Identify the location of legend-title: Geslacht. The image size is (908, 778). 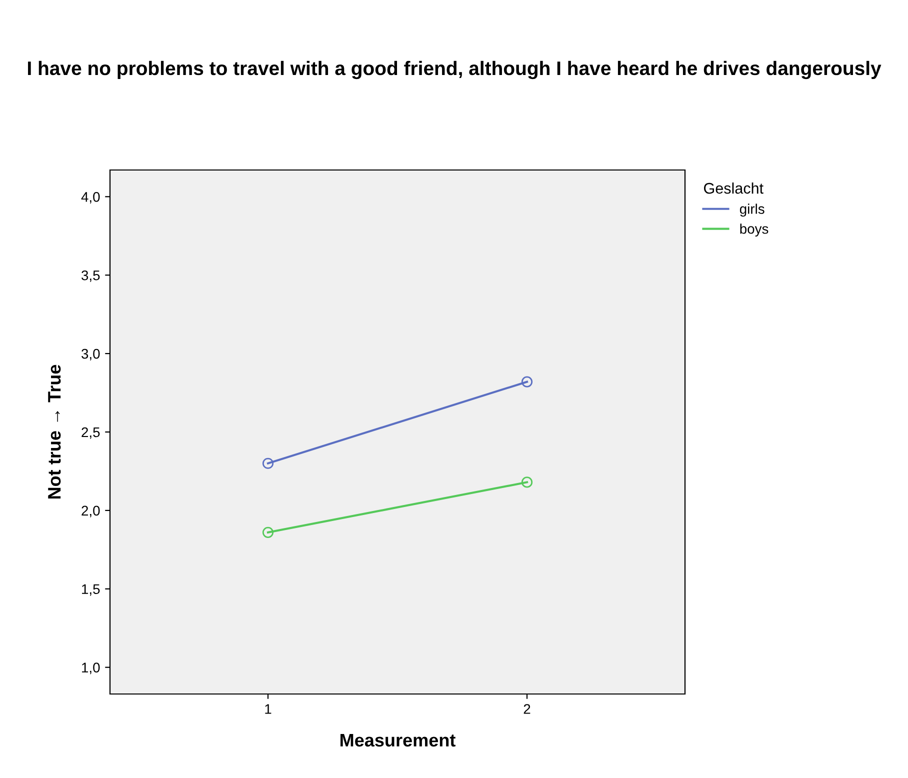
(734, 188).